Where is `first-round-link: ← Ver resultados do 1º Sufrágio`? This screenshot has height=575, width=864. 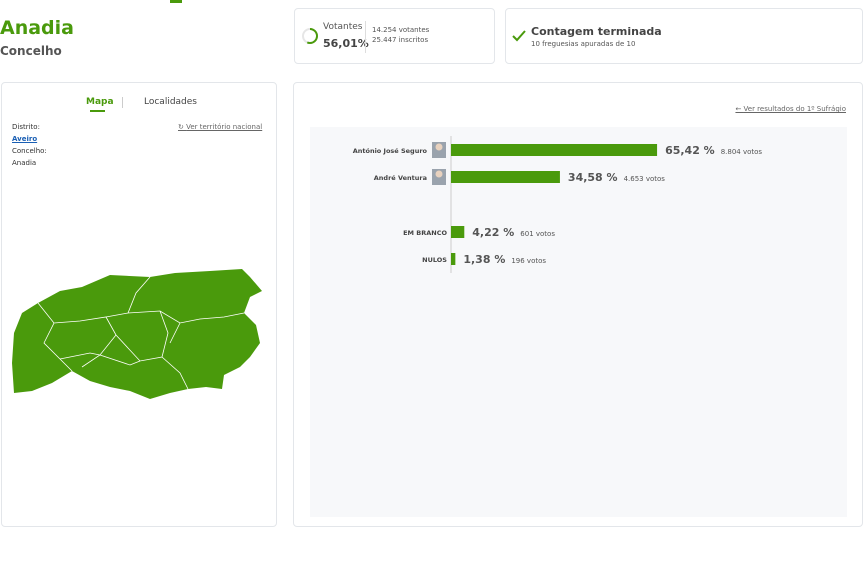 first-round-link: ← Ver resultados do 1º Sufrágio is located at coordinates (790, 109).